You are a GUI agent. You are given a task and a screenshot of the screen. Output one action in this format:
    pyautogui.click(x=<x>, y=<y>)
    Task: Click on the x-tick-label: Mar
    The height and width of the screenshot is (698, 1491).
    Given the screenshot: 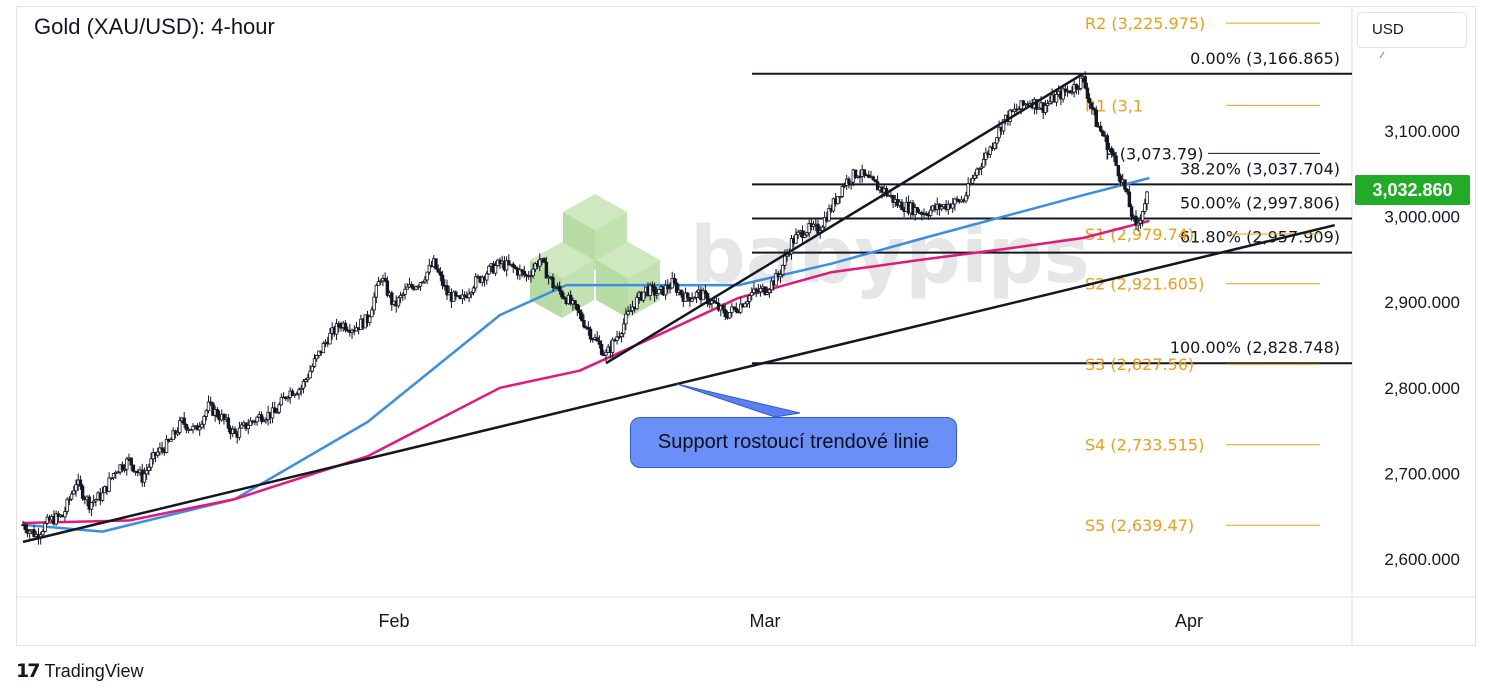 What is the action you would take?
    pyautogui.click(x=765, y=621)
    